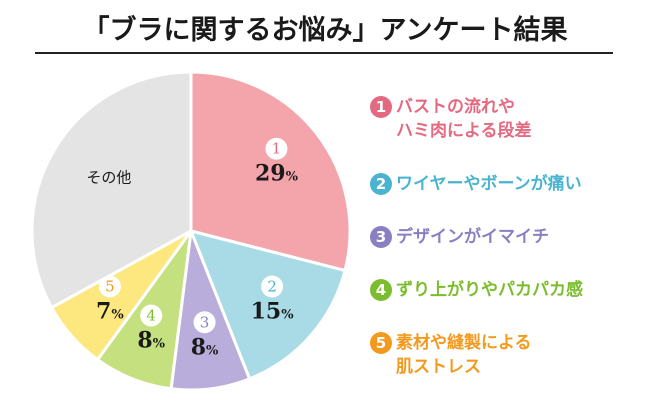 The width and height of the screenshot is (650, 412). Describe the element at coordinates (489, 184) in the screenshot. I see `legend-label: ワイヤーやボーンが痛い` at that location.